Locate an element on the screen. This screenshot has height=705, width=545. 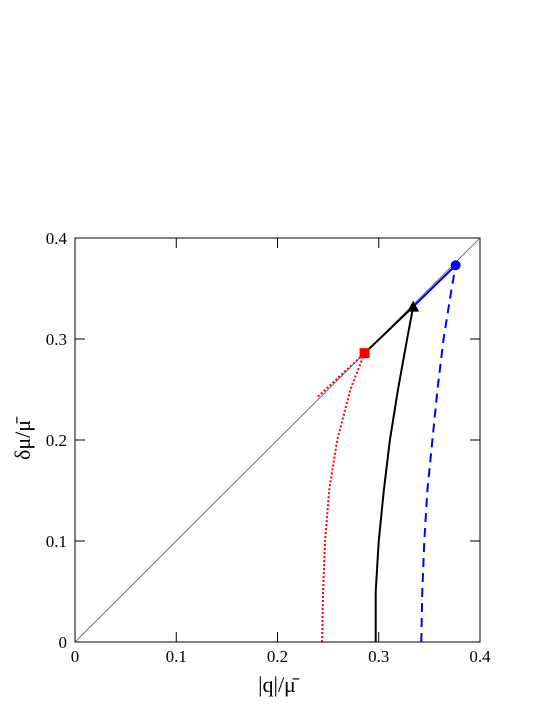
marker-circle is located at coordinates (455, 265).